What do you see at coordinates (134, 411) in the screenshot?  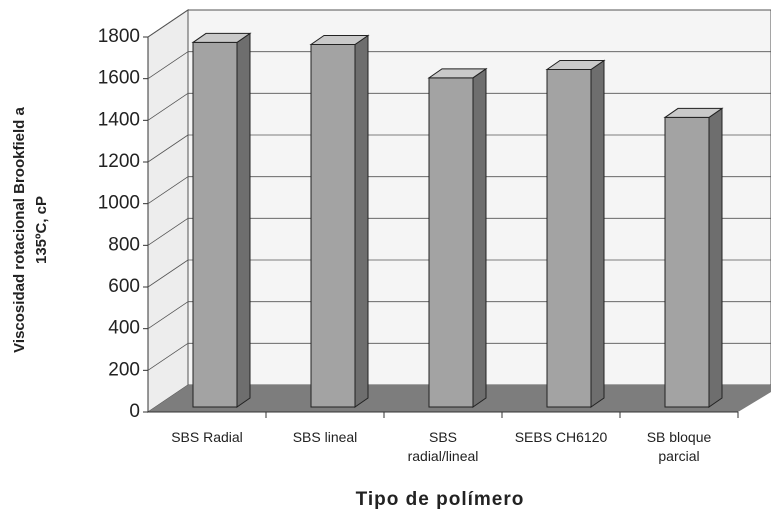 I see `y-tick-label: 0` at bounding box center [134, 411].